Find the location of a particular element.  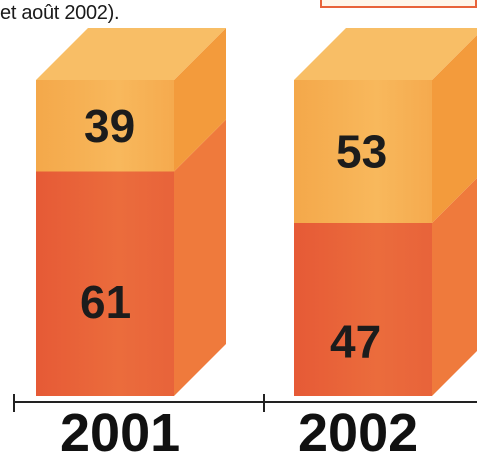

bar-segment-top-side-2001 is located at coordinates (200, 100).